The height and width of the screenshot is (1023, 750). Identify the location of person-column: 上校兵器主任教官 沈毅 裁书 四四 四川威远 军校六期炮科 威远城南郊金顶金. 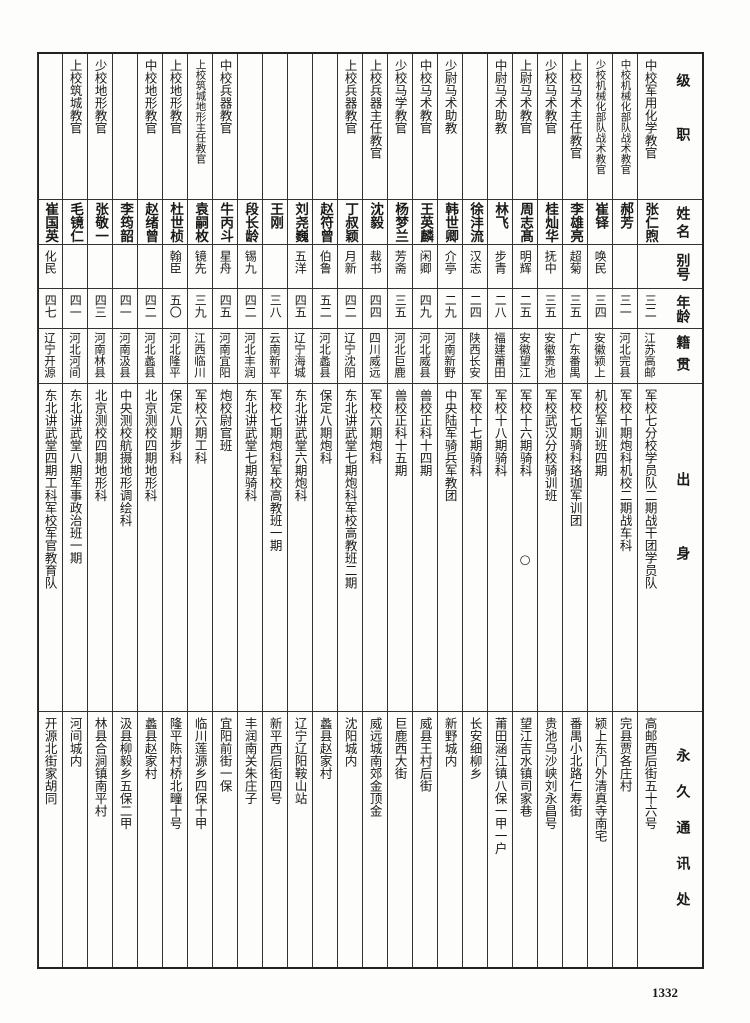
(374, 510).